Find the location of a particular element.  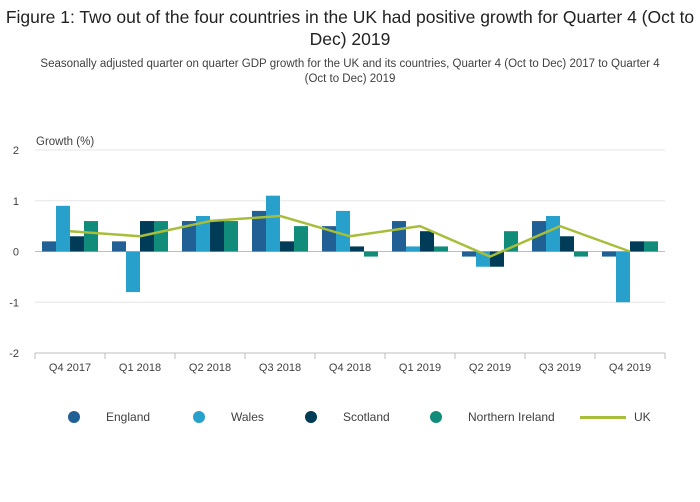

y-axis-label: Growth (%) is located at coordinates (65, 142).